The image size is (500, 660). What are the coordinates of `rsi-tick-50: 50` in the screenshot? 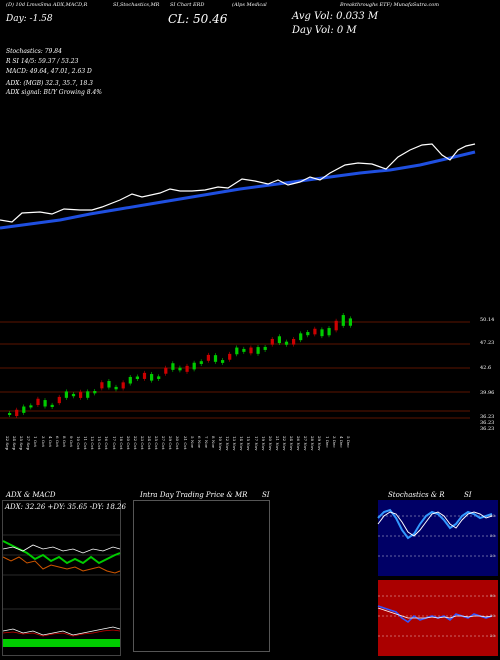 It's located at (493, 615).